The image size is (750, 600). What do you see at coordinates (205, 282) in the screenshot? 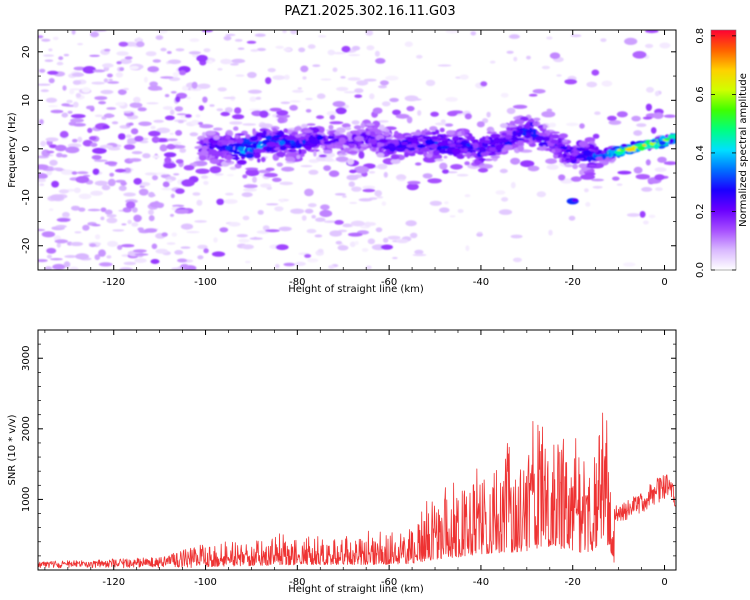
I see `x-tick-label: -100` at bounding box center [205, 282].